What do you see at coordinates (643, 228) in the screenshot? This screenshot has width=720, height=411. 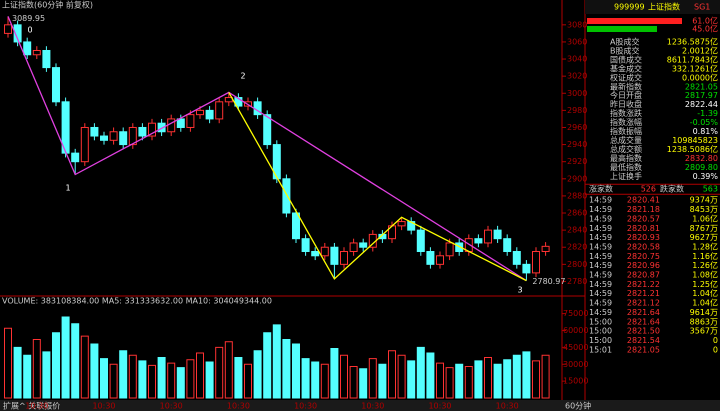 I see `trade-price: 2820.81` at bounding box center [643, 228].